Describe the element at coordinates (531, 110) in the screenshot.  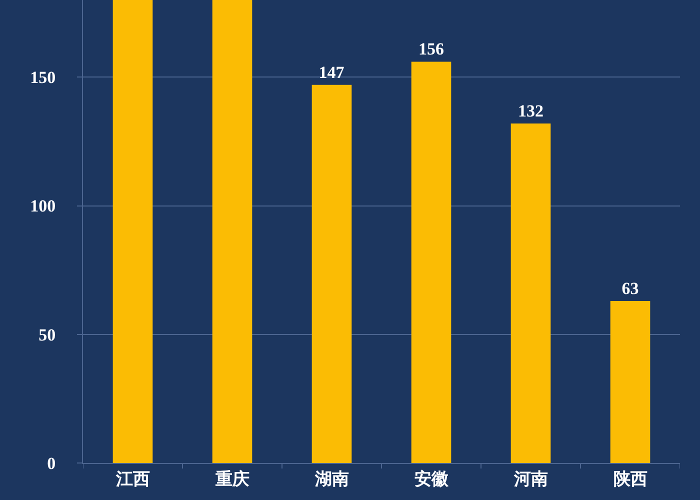
I see `data-label: 132` at that location.